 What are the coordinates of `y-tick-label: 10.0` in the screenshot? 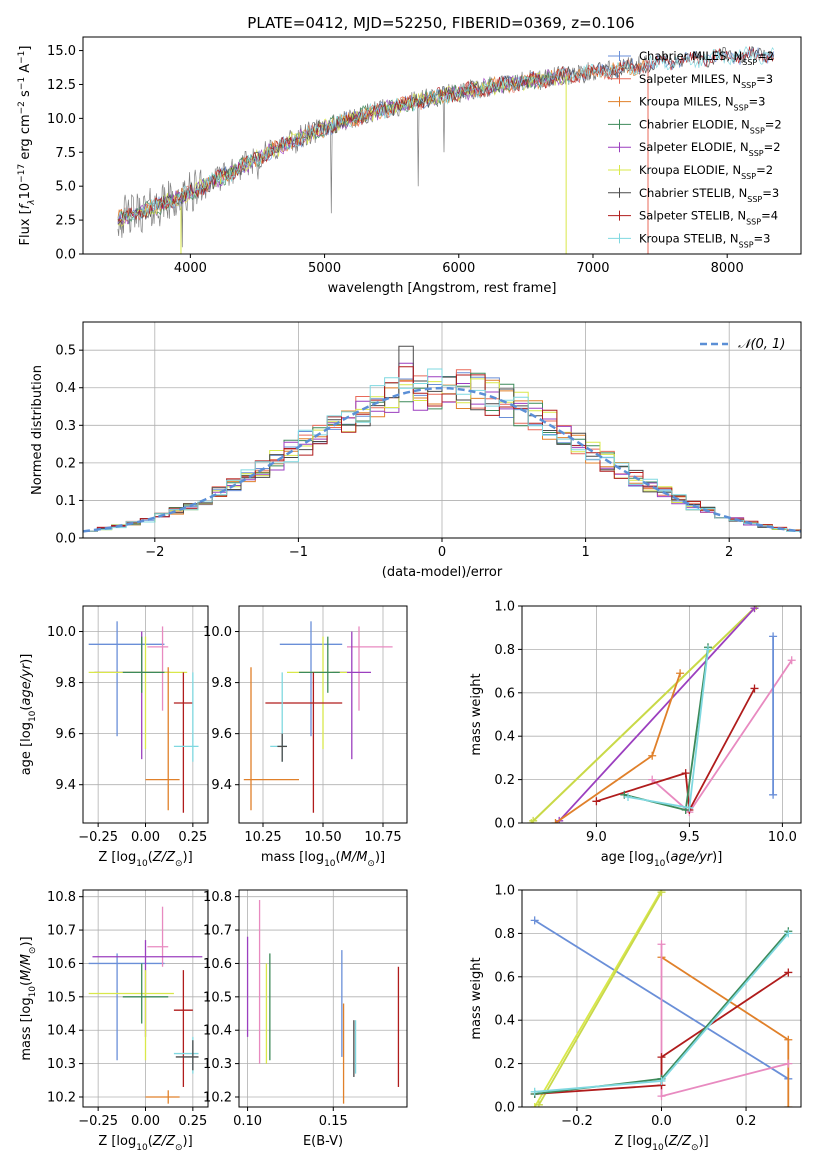 It's located at (61, 632).